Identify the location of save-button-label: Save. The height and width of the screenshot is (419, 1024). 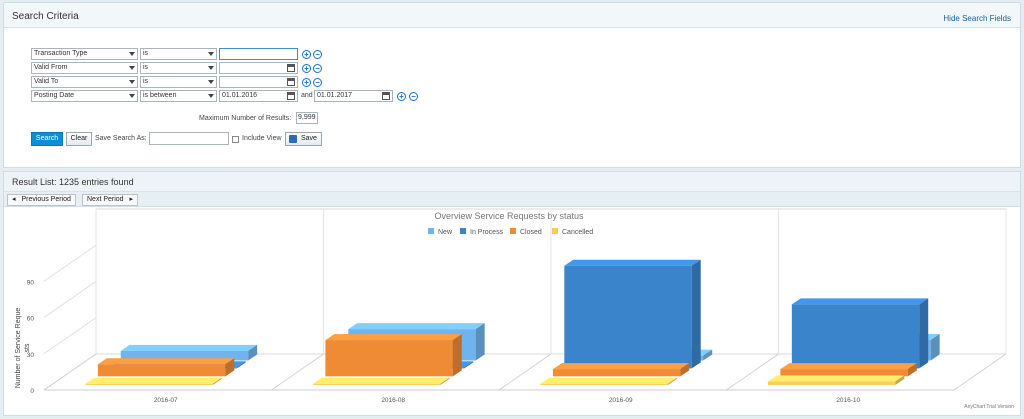
(309, 138).